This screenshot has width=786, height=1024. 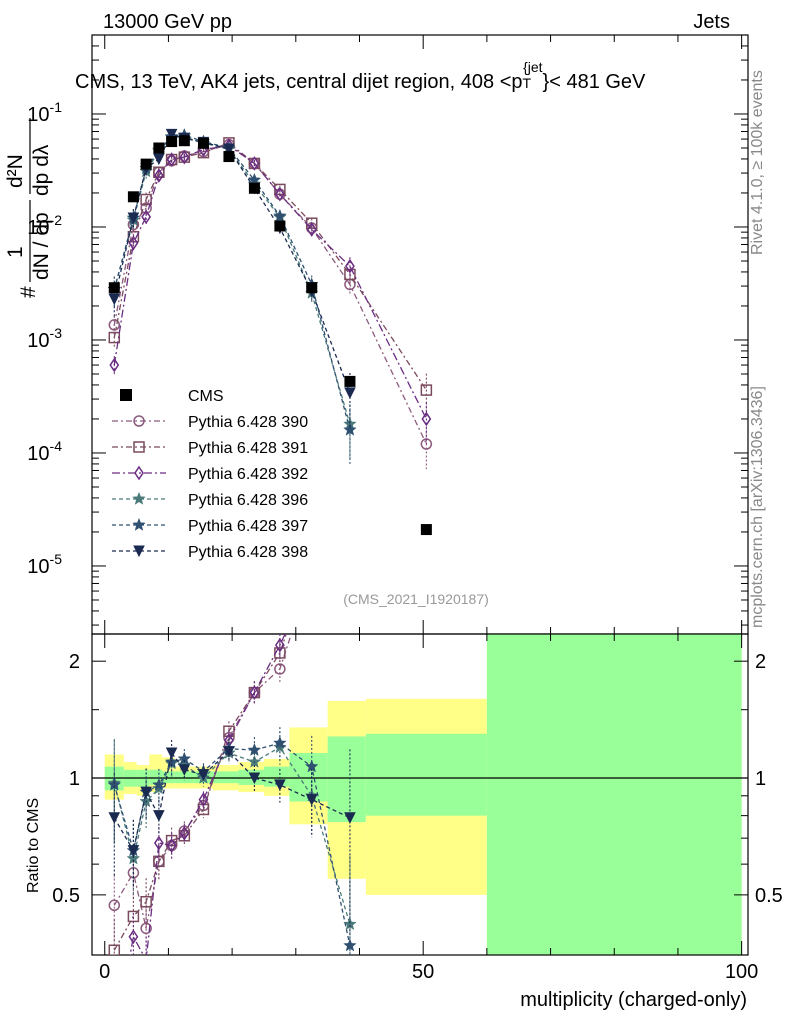 What do you see at coordinates (595, 82) in the screenshot?
I see `title-rest: }< 481 GeV` at bounding box center [595, 82].